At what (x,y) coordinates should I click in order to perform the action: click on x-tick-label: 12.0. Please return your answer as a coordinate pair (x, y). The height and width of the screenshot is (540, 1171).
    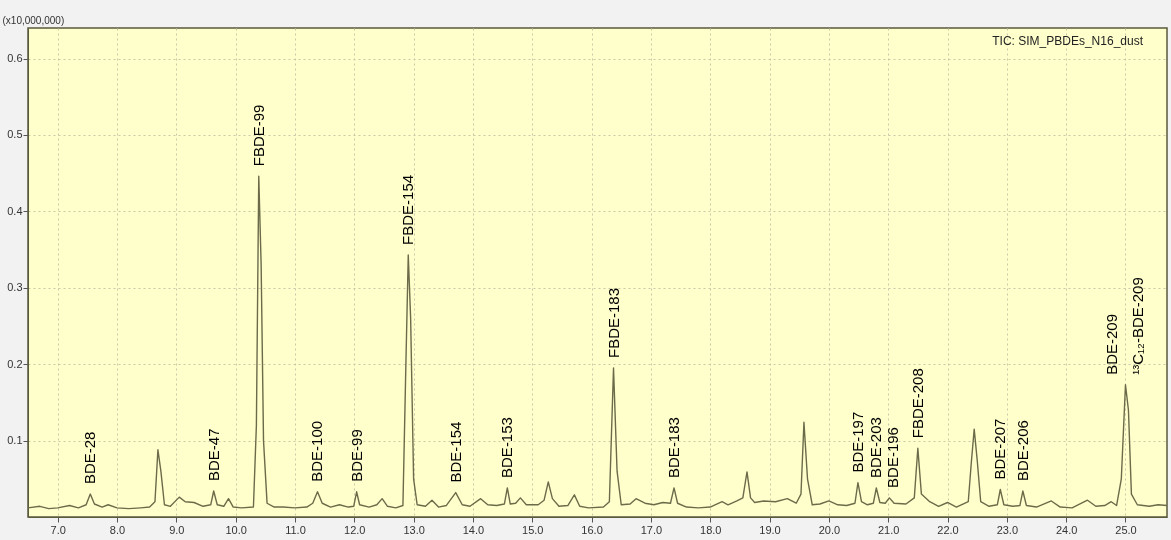
    Looking at the image, I should click on (355, 529).